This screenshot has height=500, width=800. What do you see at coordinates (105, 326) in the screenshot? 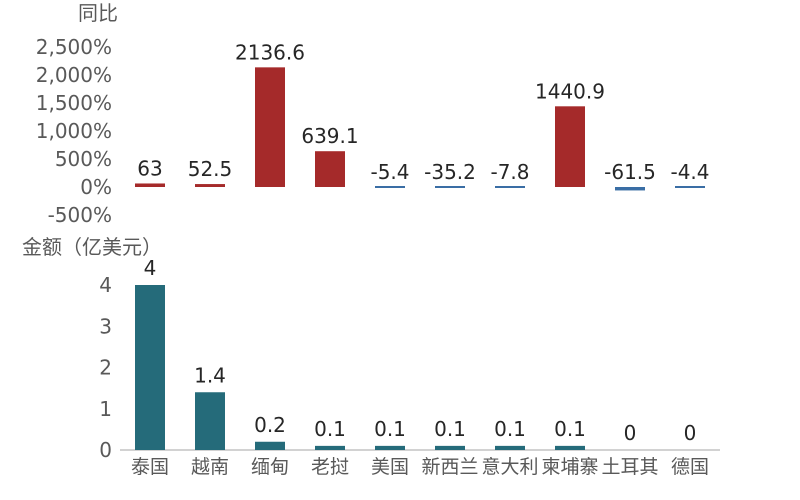
I see `amount-y-tick: 3` at bounding box center [105, 326].